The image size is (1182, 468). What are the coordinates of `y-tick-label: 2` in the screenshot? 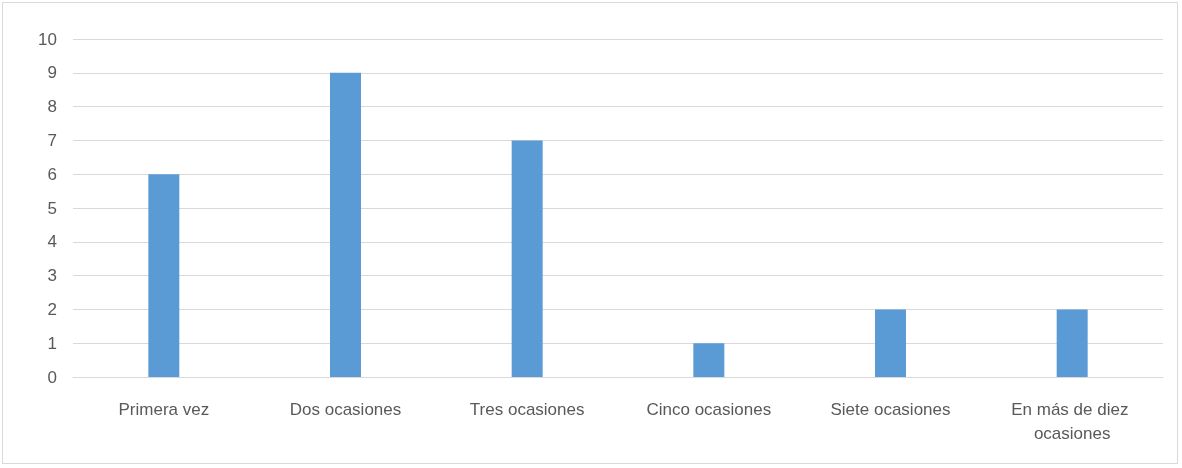 It's located at (52, 309).